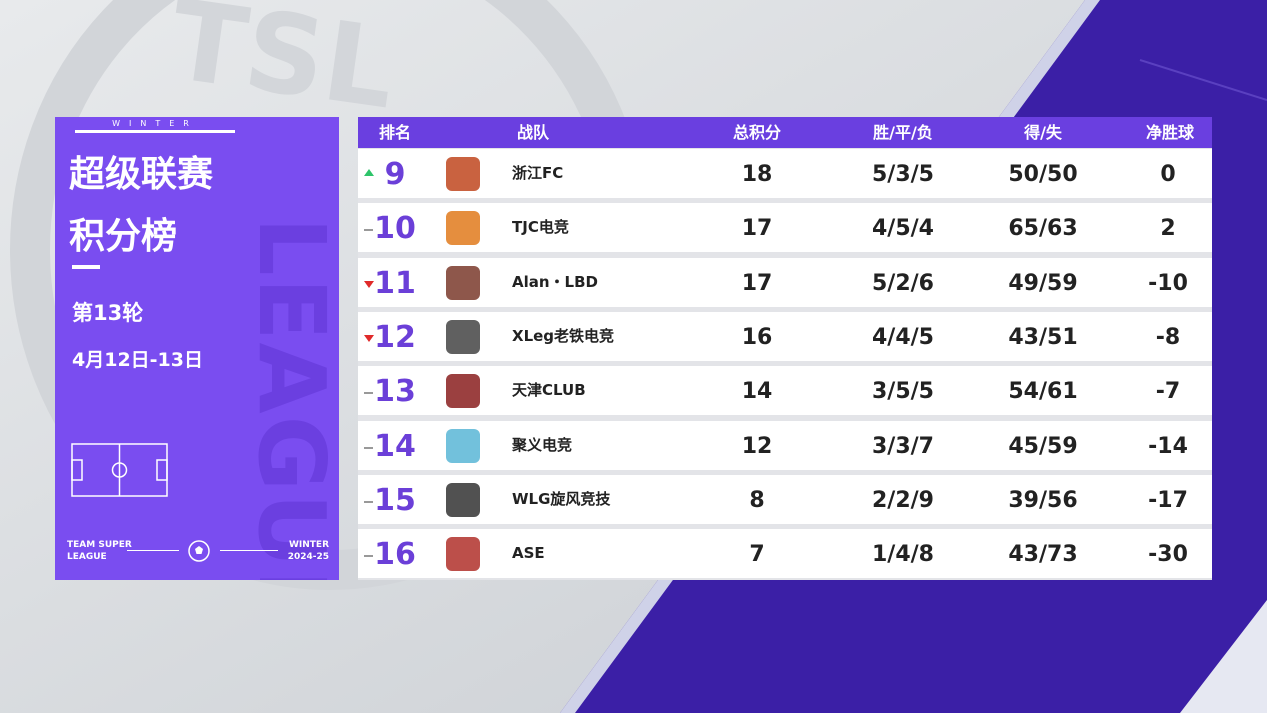  Describe the element at coordinates (108, 313) in the screenshot. I see `round: 第13轮` at that location.